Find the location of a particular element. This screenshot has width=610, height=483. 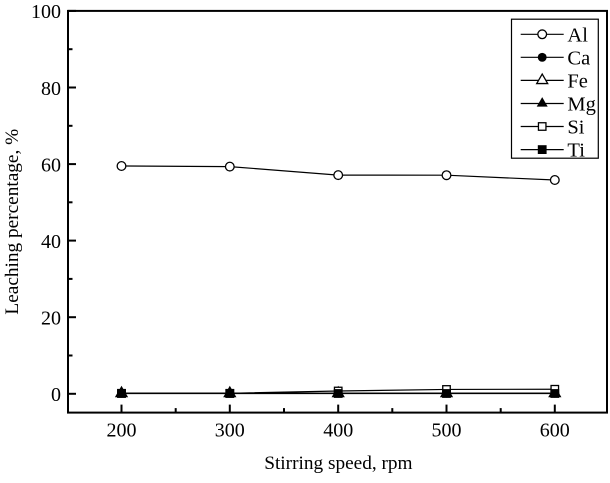

svg-text: 300 is located at coordinates (230, 431).